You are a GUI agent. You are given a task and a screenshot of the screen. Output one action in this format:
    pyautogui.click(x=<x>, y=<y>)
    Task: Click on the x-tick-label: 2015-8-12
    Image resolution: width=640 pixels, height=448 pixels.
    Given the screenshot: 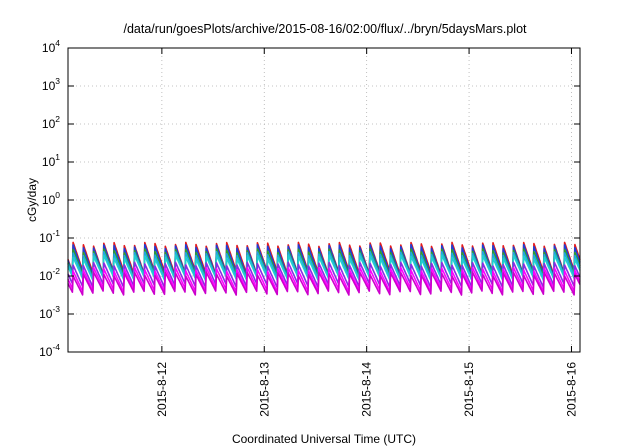 What is the action you would take?
    pyautogui.click(x=162, y=389)
    